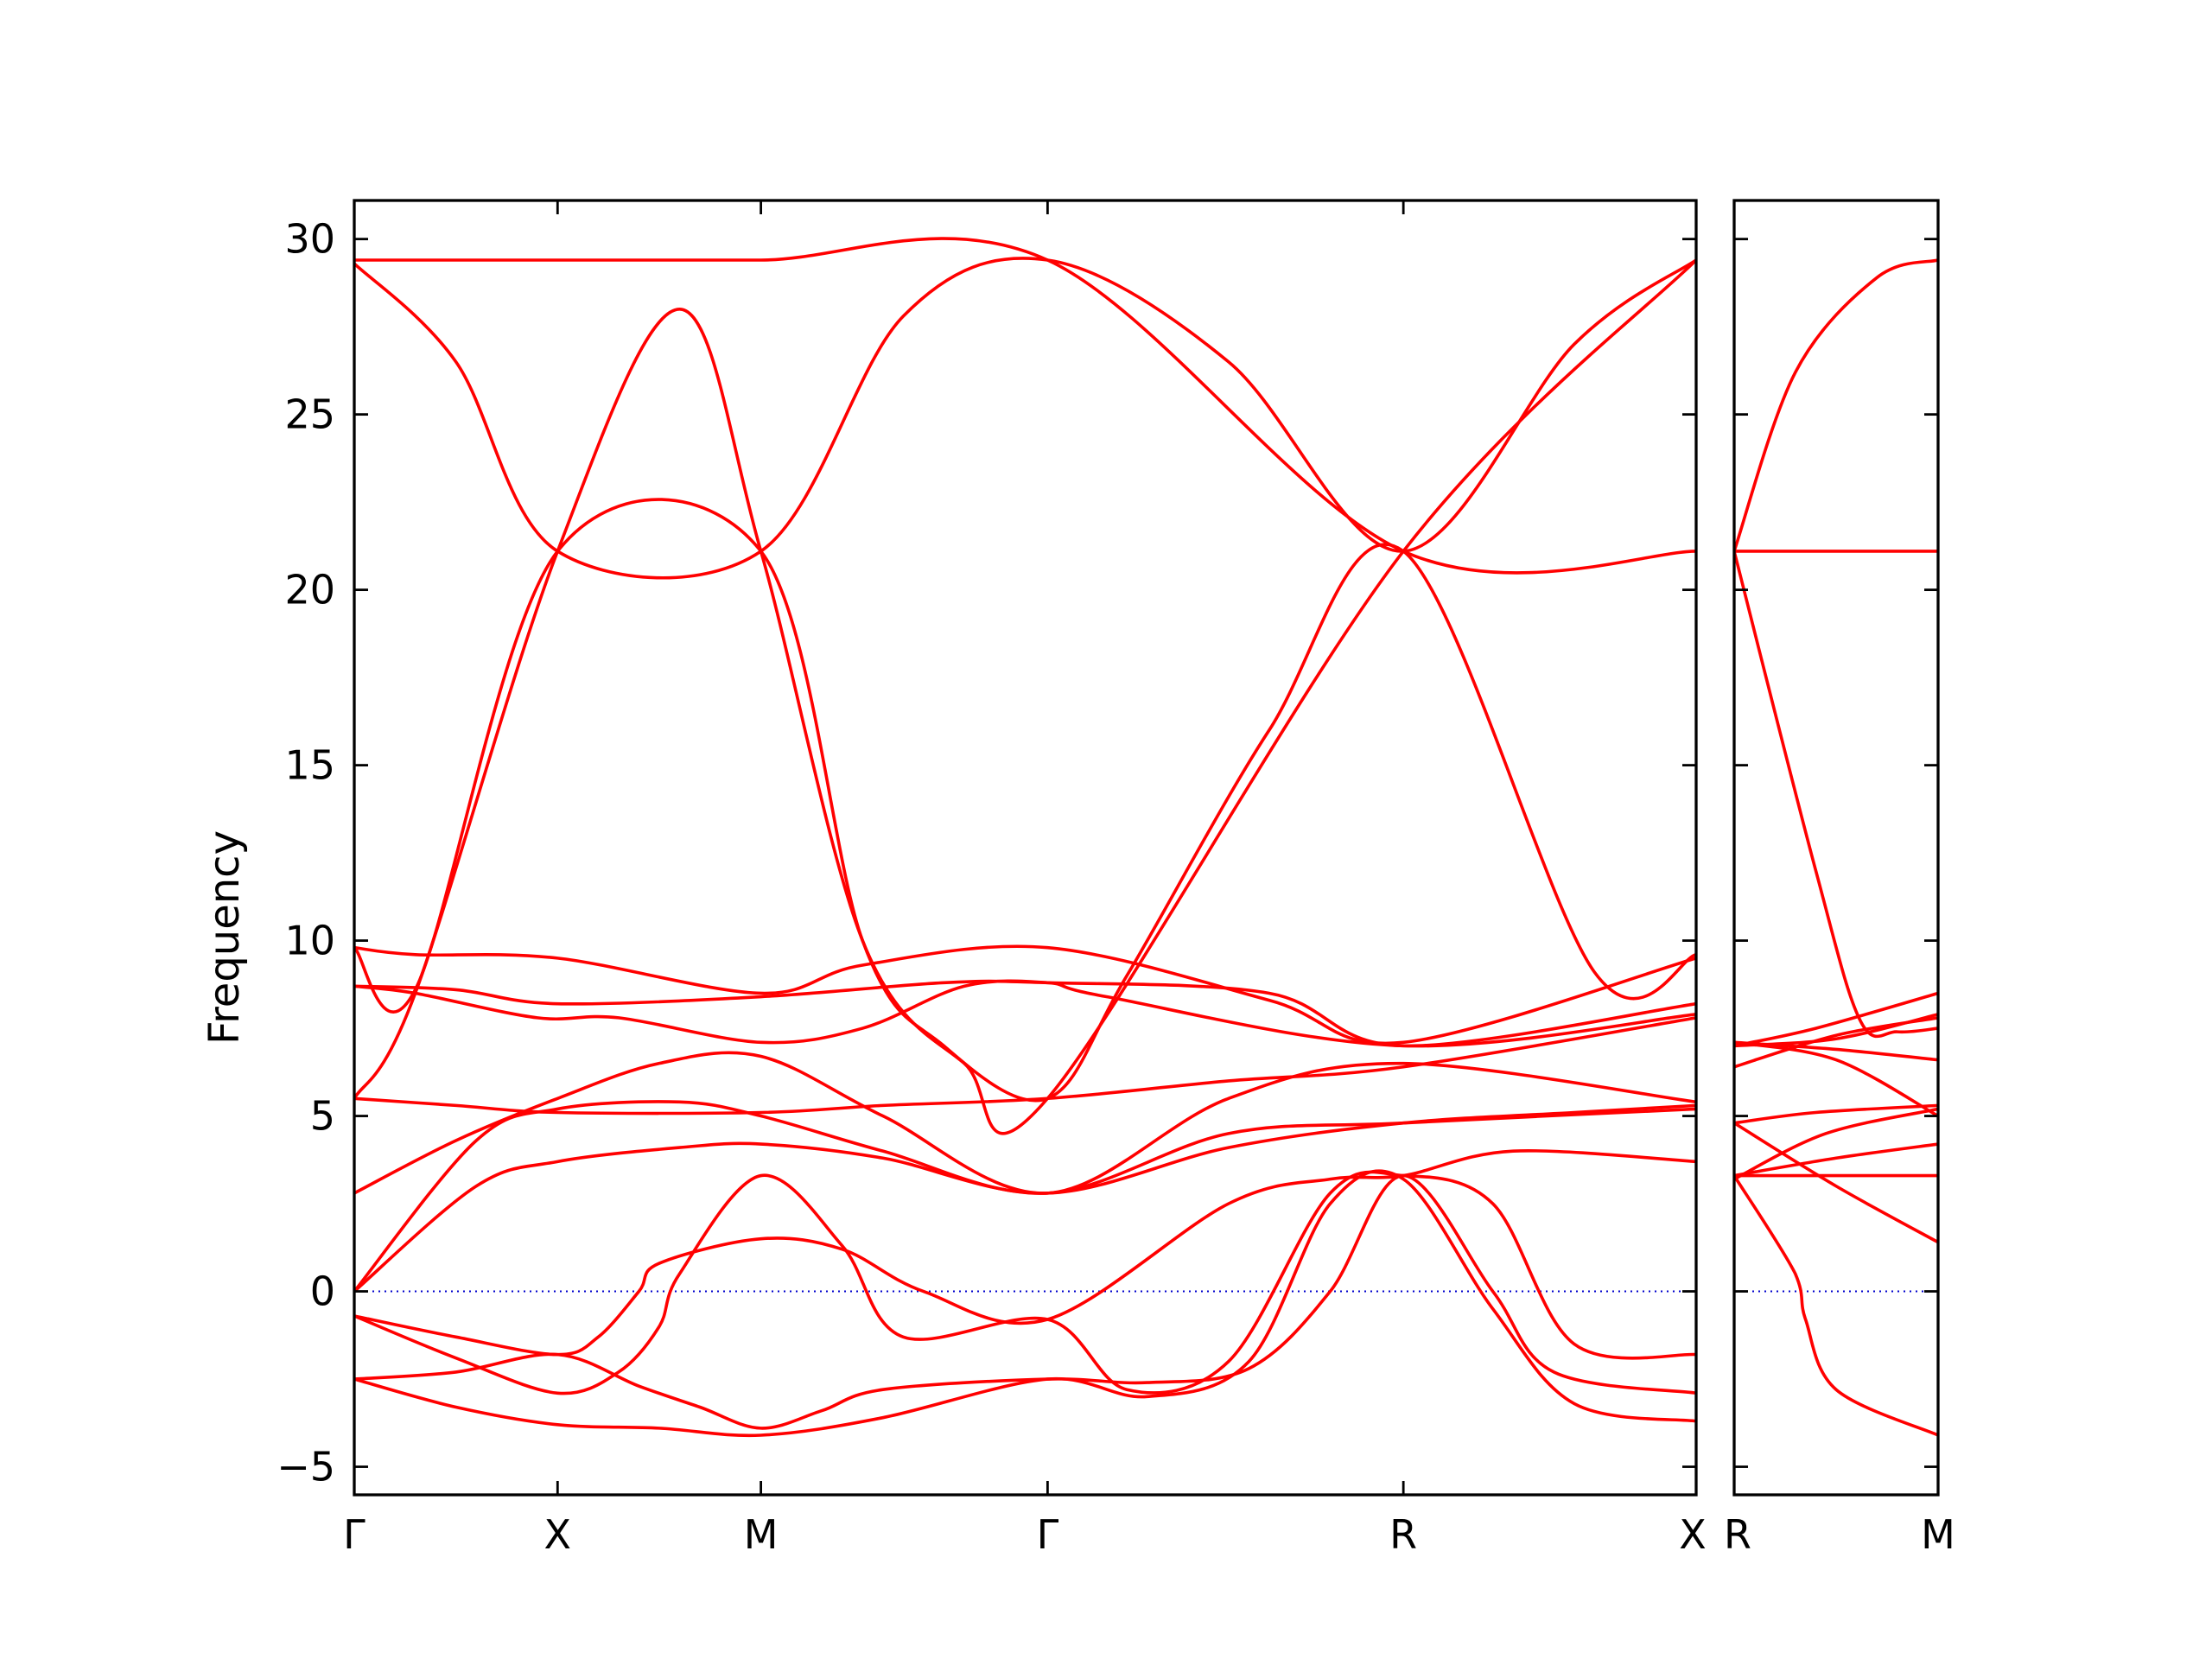 The height and width of the screenshot is (1659, 2212). What do you see at coordinates (309, 941) in the screenshot?
I see `y-tick-label: 10` at bounding box center [309, 941].